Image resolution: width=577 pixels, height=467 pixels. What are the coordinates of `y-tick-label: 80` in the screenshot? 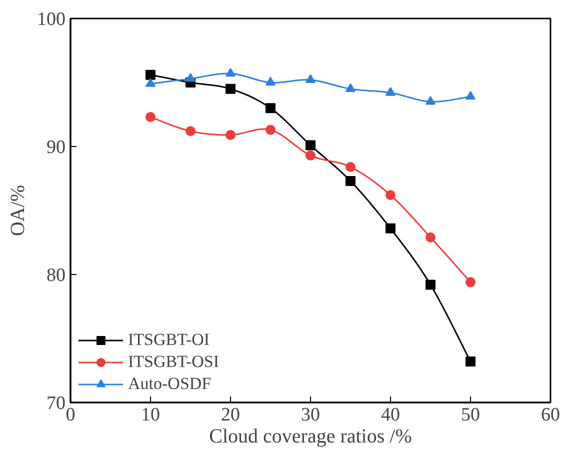 It's located at (56, 275).